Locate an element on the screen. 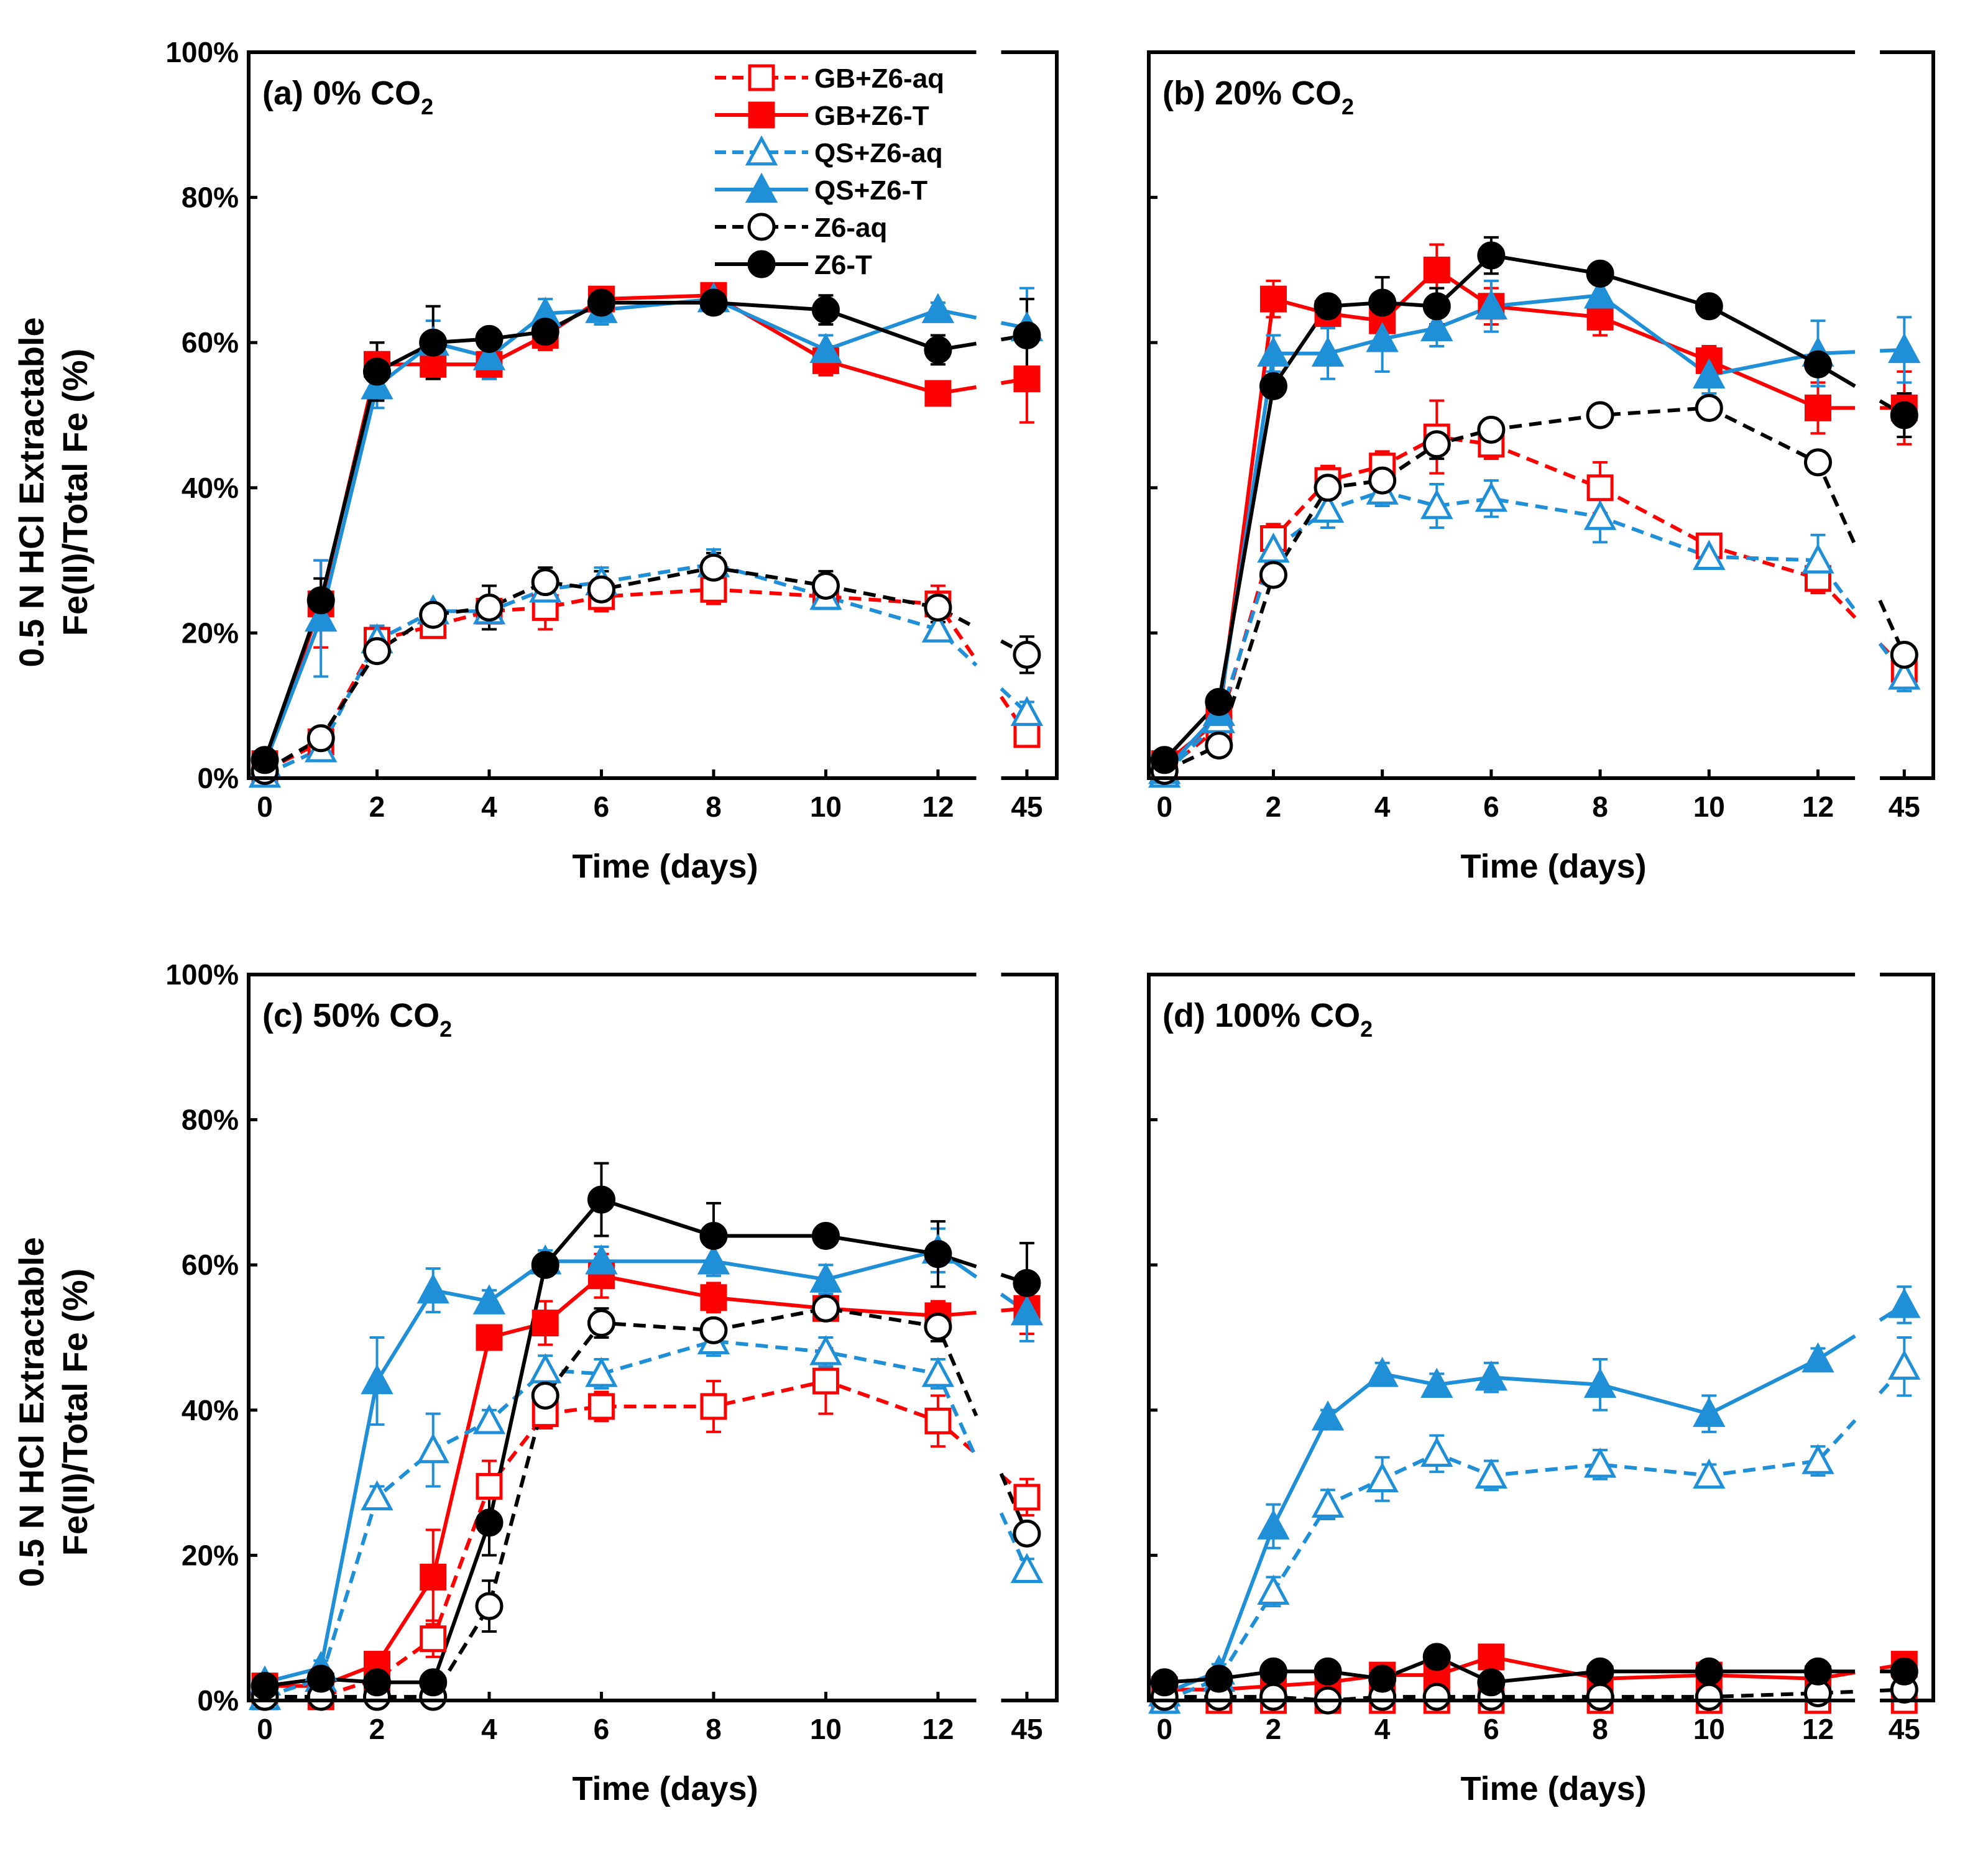 The image size is (1988, 1854). series-qs-z6-t is located at coordinates (646, 1459).